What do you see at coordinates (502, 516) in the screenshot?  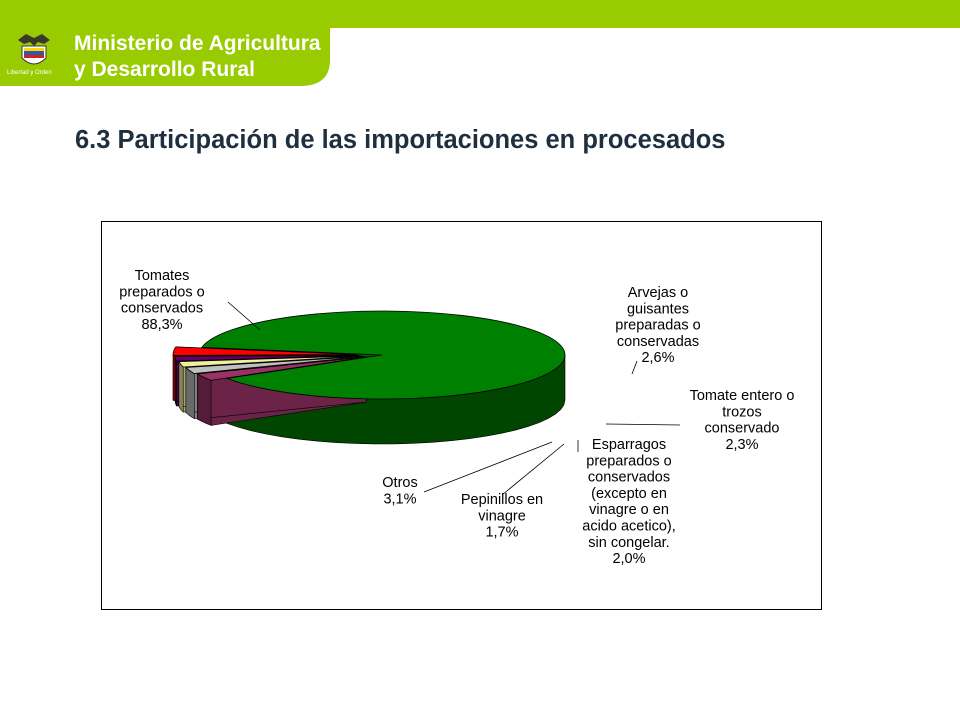 I see `slice-label: Pepinillos en vinagre 1,7%` at bounding box center [502, 516].